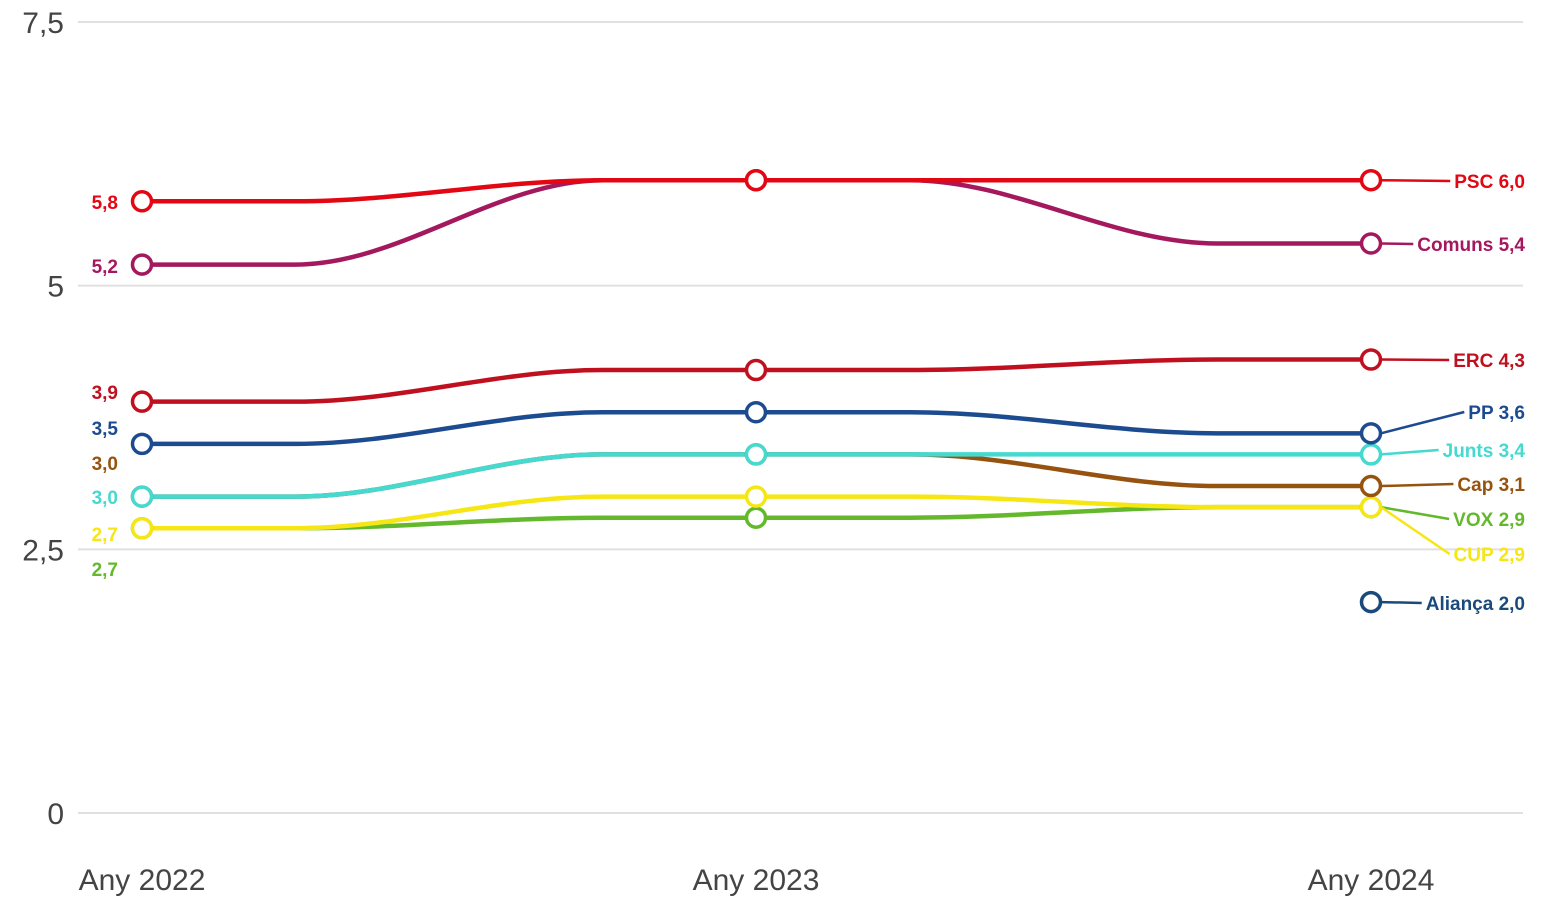 The height and width of the screenshot is (897, 1563). Describe the element at coordinates (105, 464) in the screenshot. I see `start-label-cap: 3,0` at that location.